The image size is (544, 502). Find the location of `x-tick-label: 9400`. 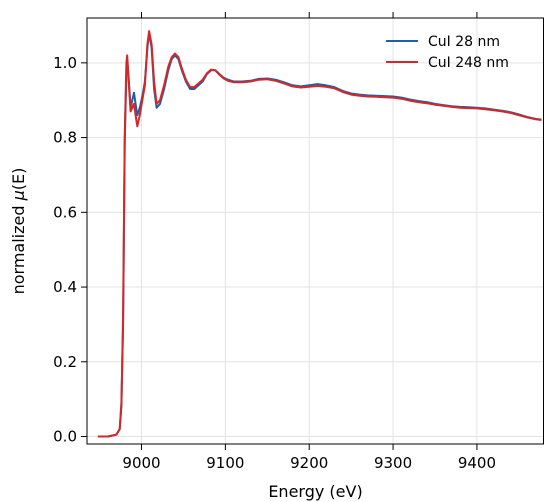

x-tick-label: 9400 is located at coordinates (477, 463).